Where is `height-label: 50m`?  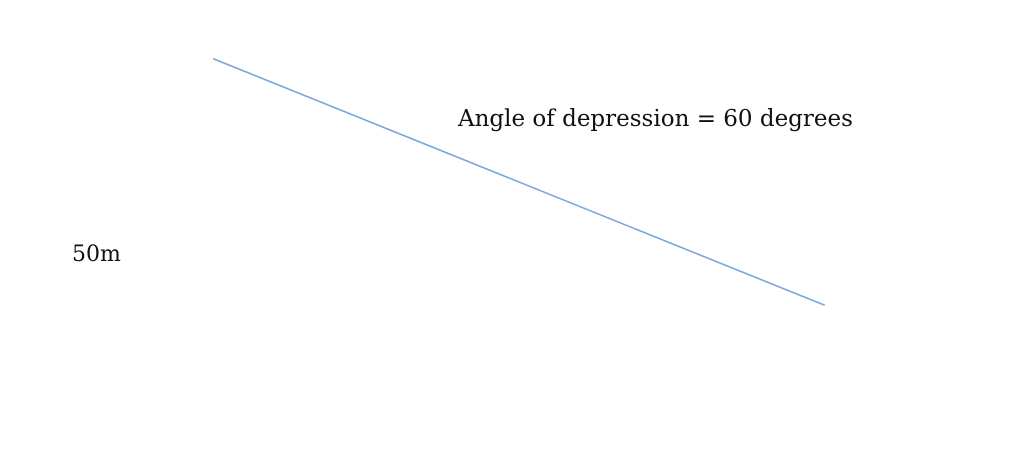 height-label: 50m is located at coordinates (96, 254).